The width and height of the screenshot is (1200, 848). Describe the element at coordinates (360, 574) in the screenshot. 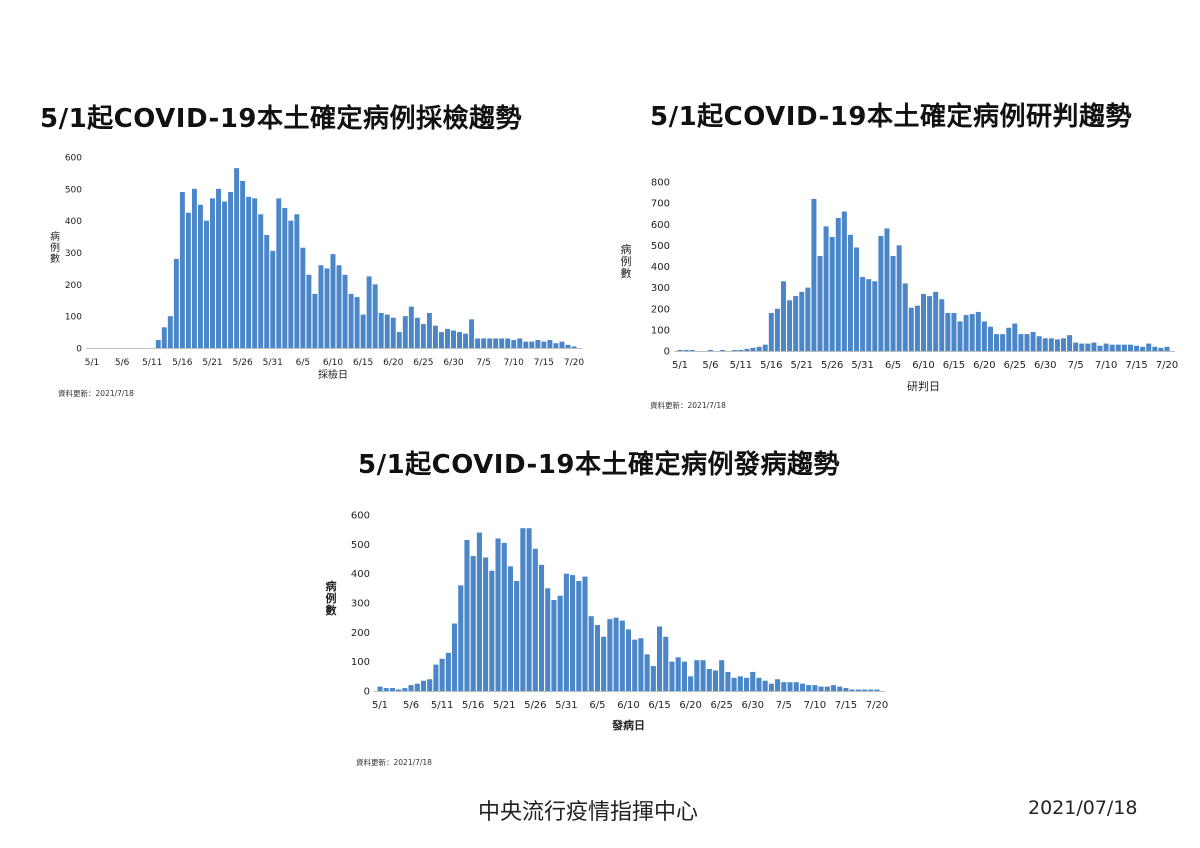

I see `y-tick-label: 400` at that location.